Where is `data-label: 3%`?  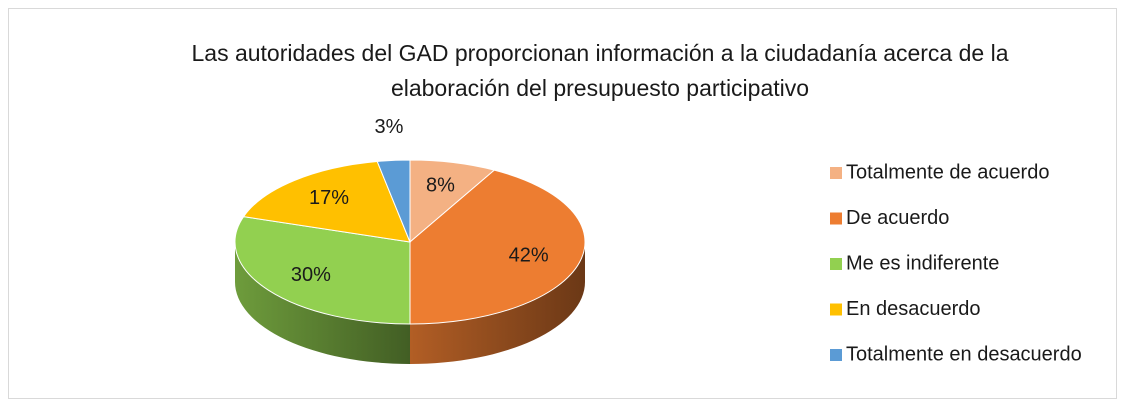
data-label: 3% is located at coordinates (388, 127).